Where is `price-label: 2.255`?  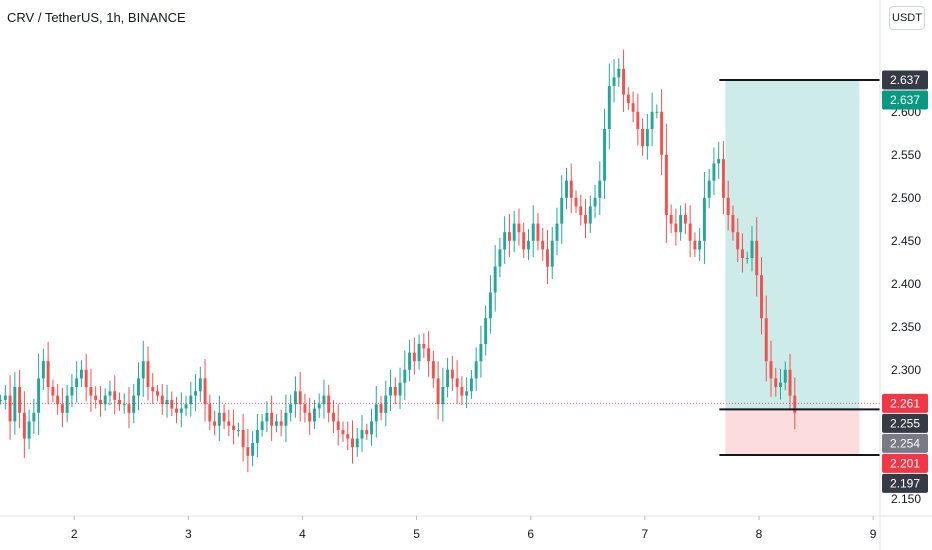
price-label: 2.255 is located at coordinates (905, 423).